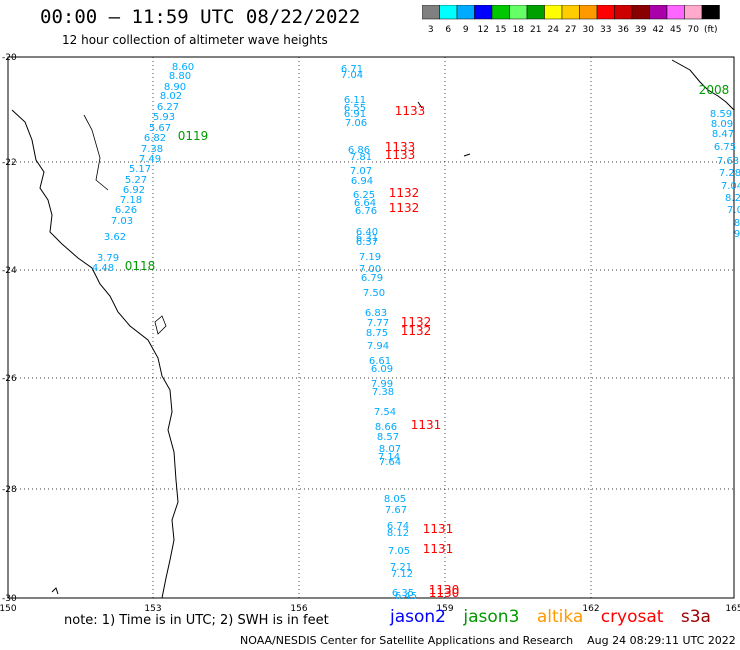 The image size is (740, 650). What do you see at coordinates (200, 17) in the screenshot?
I see `map-title: 00:00 – 11:59 UTC 08/22/2022` at bounding box center [200, 17].